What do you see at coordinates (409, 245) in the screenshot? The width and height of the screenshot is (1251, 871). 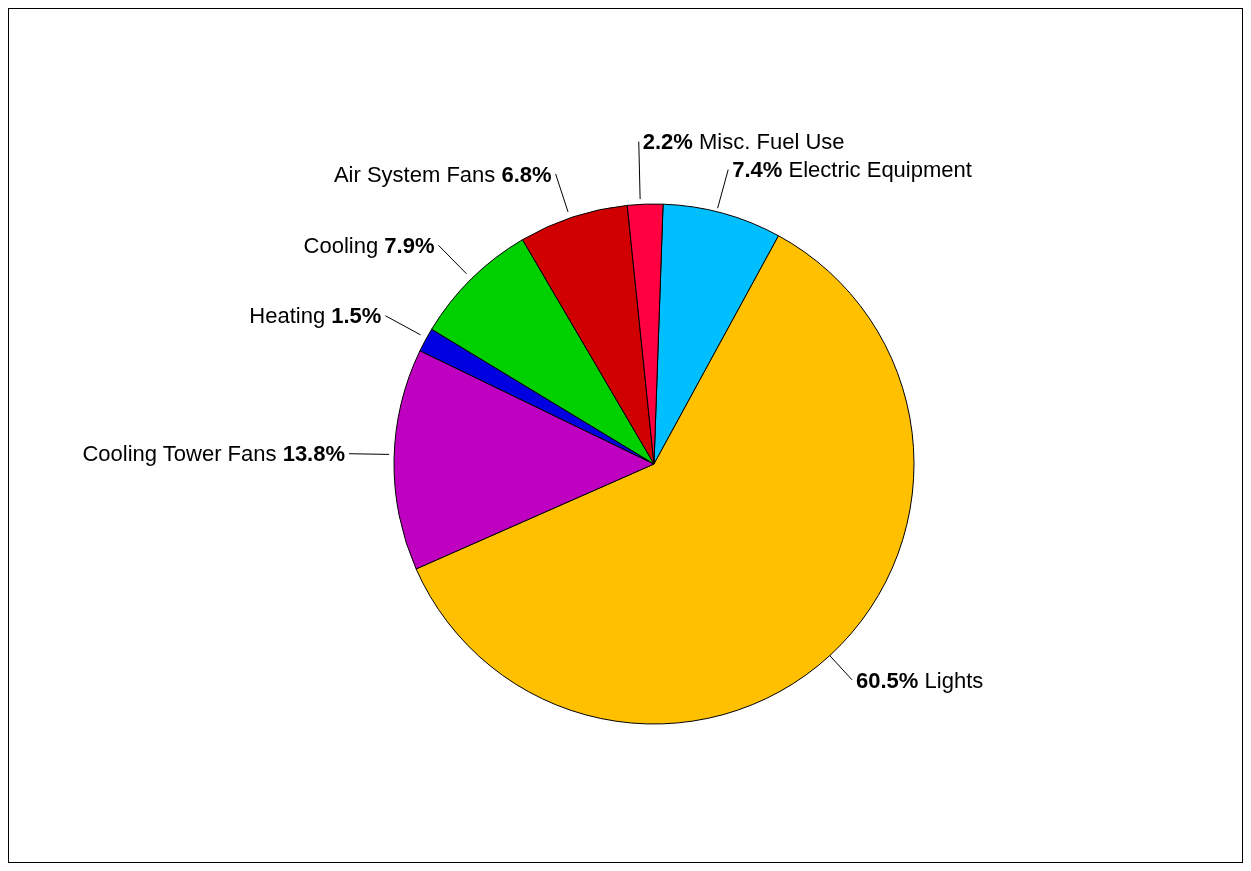 I see `data-label: 7.9%` at bounding box center [409, 245].